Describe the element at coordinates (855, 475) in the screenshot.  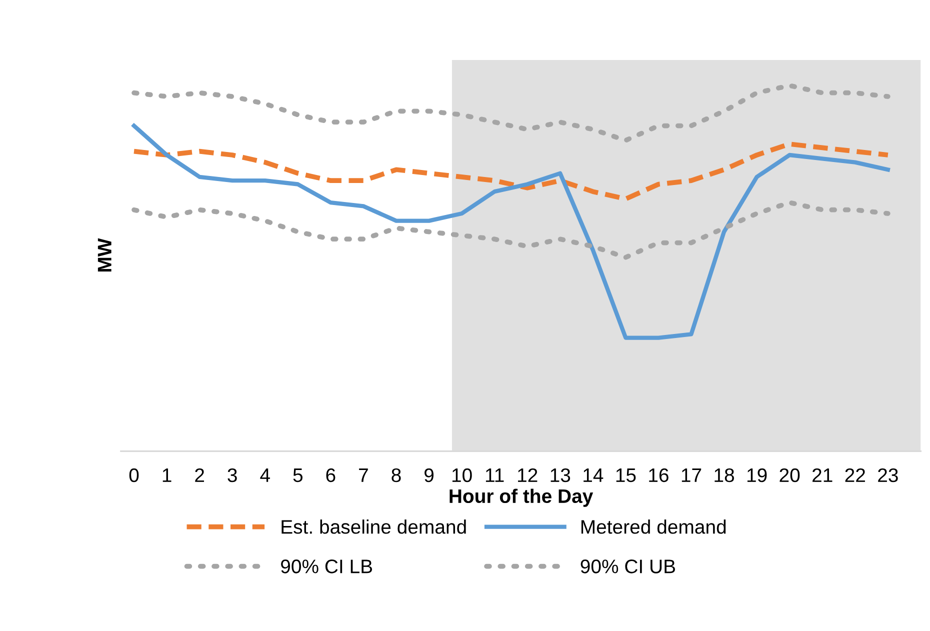
I see `x-tick-label: 22` at that location.